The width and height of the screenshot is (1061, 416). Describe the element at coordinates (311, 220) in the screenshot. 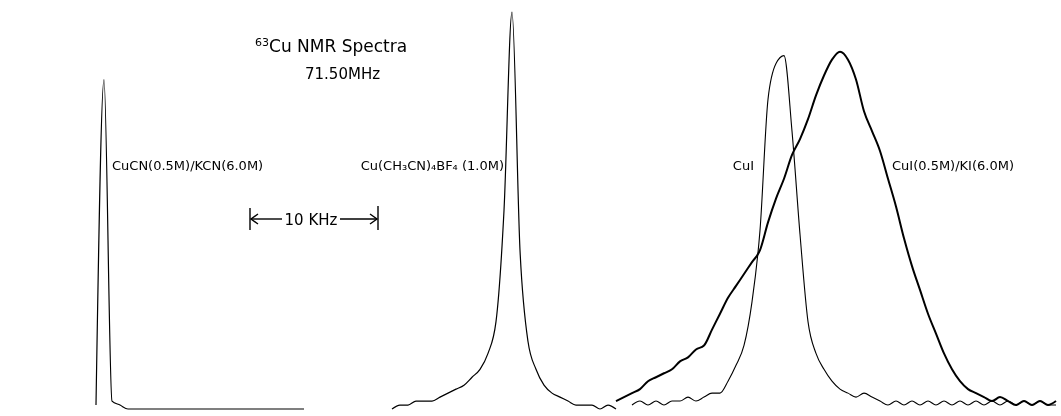

I see `annotation: 10 KHz` at that location.